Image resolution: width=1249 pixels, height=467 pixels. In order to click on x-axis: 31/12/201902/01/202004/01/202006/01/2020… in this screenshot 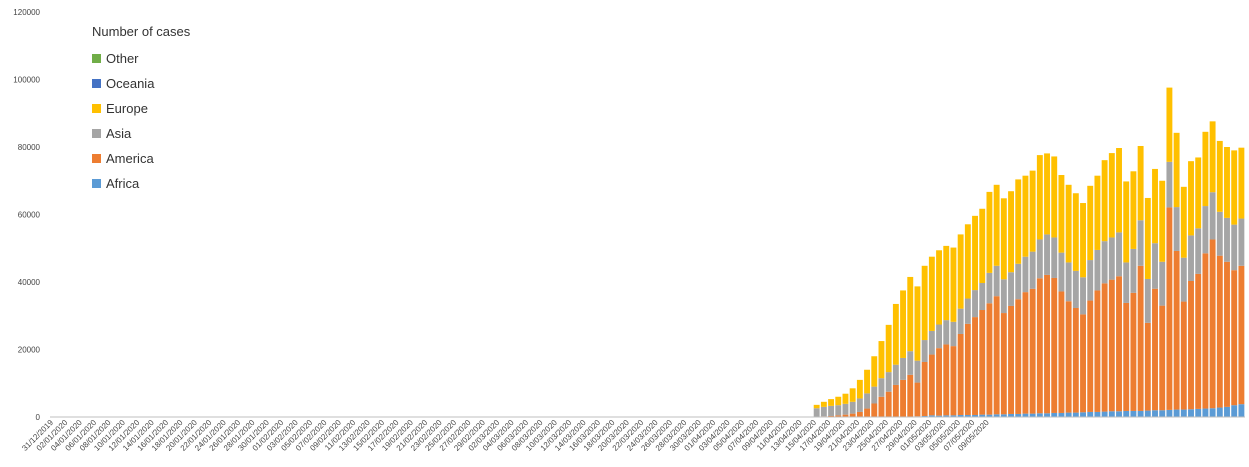, I will do `click(632, 434)`.